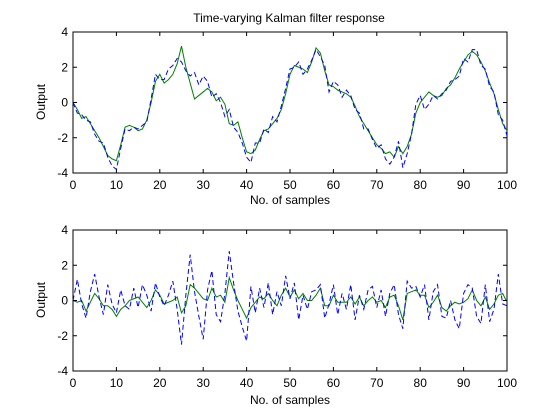 Image resolution: width=560 pixels, height=420 pixels. Describe the element at coordinates (377, 185) in the screenshot. I see `top-x-tick-label: 70` at that location.